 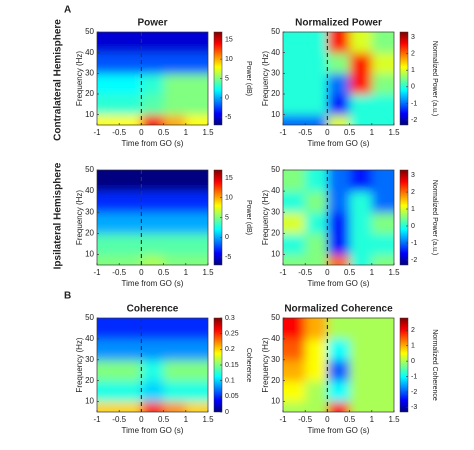 What do you see at coordinates (413, 37) in the screenshot?
I see `colorbar-tick-label: 3` at bounding box center [413, 37].